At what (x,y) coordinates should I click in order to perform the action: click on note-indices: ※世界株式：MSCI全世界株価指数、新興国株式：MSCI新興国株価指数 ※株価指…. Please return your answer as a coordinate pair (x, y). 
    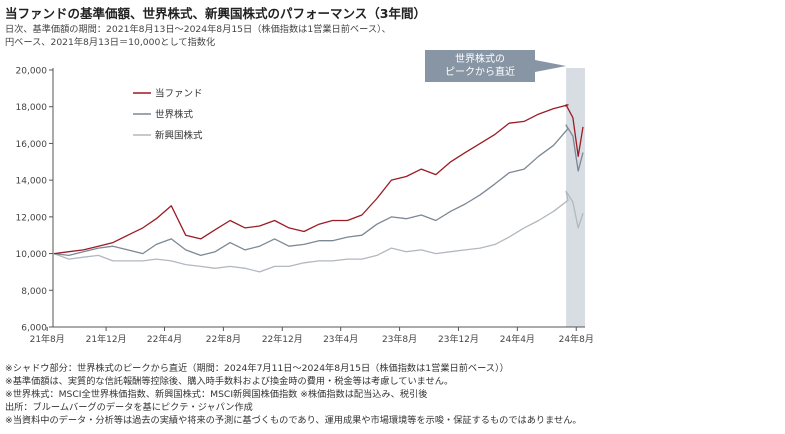
    Looking at the image, I should click on (216, 394).